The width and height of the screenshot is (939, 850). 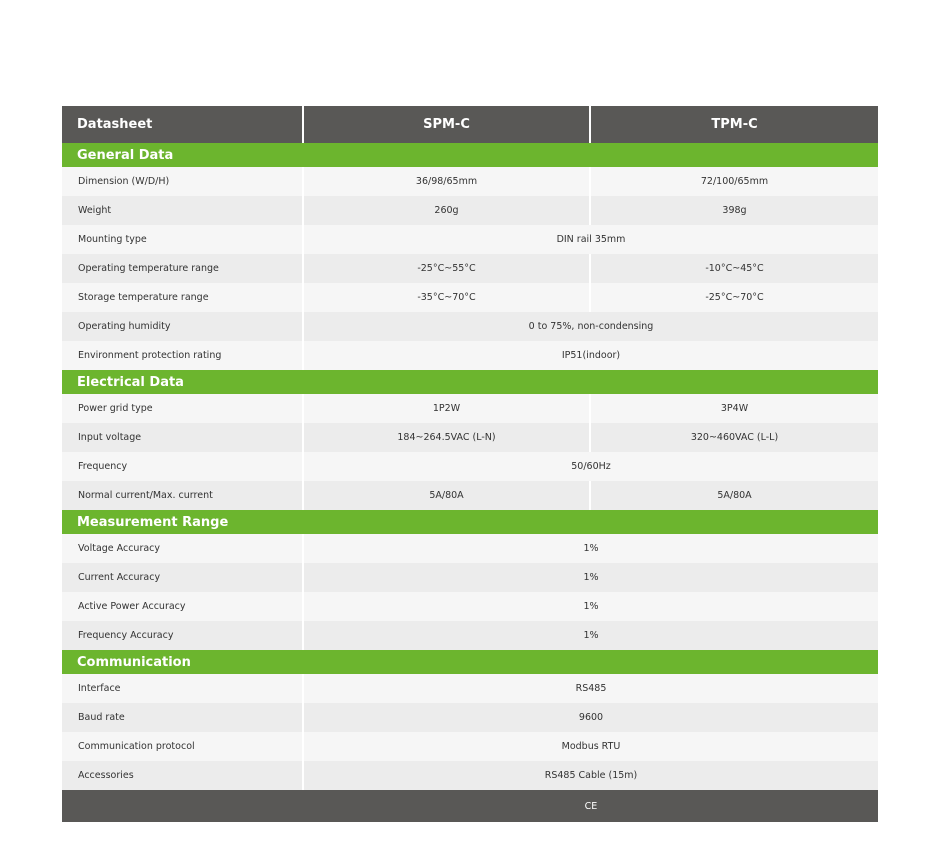 What do you see at coordinates (183, 495) in the screenshot?
I see `row-label: Normal current/Max. current` at bounding box center [183, 495].